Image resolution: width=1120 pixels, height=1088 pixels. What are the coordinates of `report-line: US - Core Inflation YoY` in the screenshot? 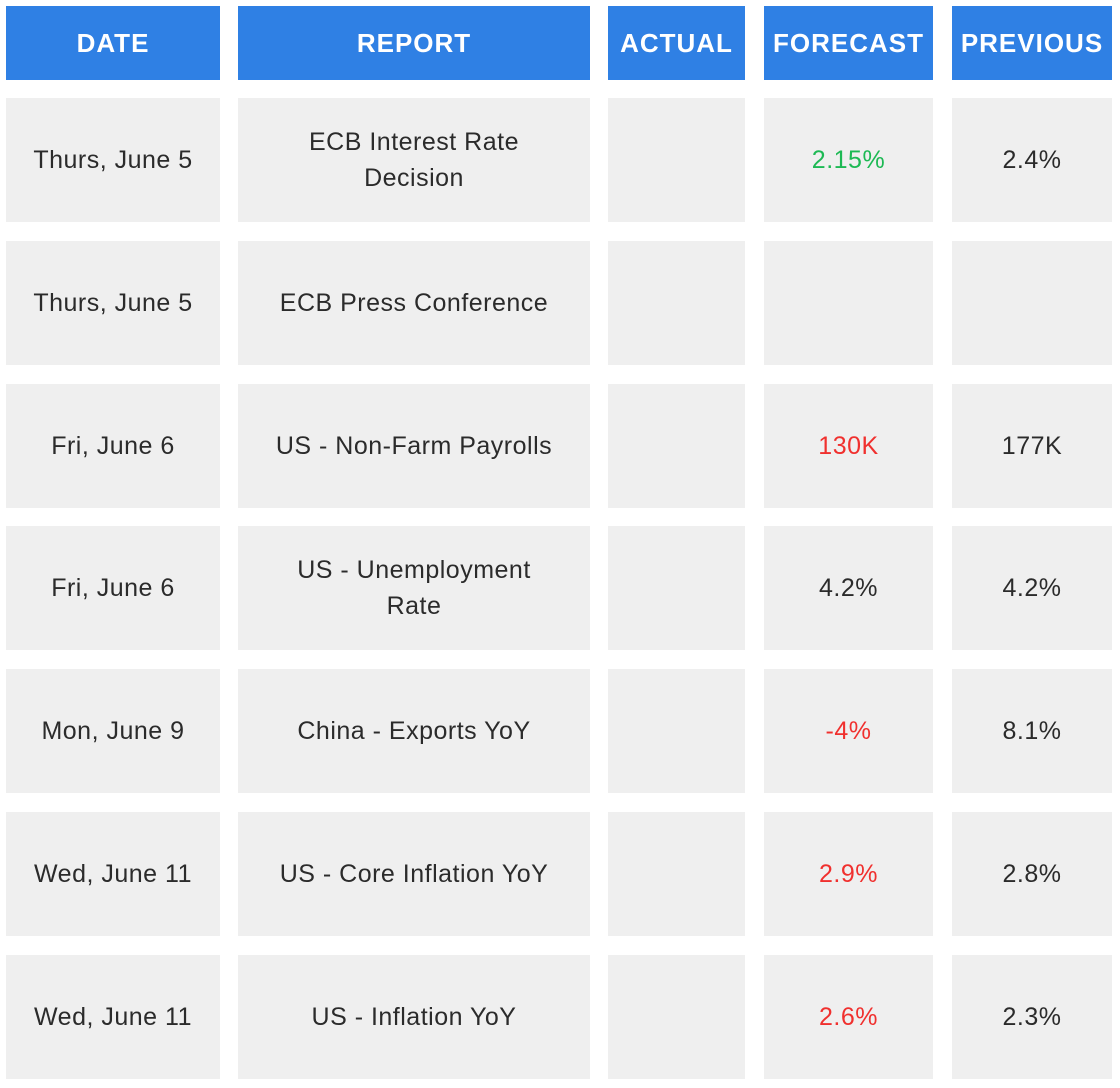 It's located at (414, 874).